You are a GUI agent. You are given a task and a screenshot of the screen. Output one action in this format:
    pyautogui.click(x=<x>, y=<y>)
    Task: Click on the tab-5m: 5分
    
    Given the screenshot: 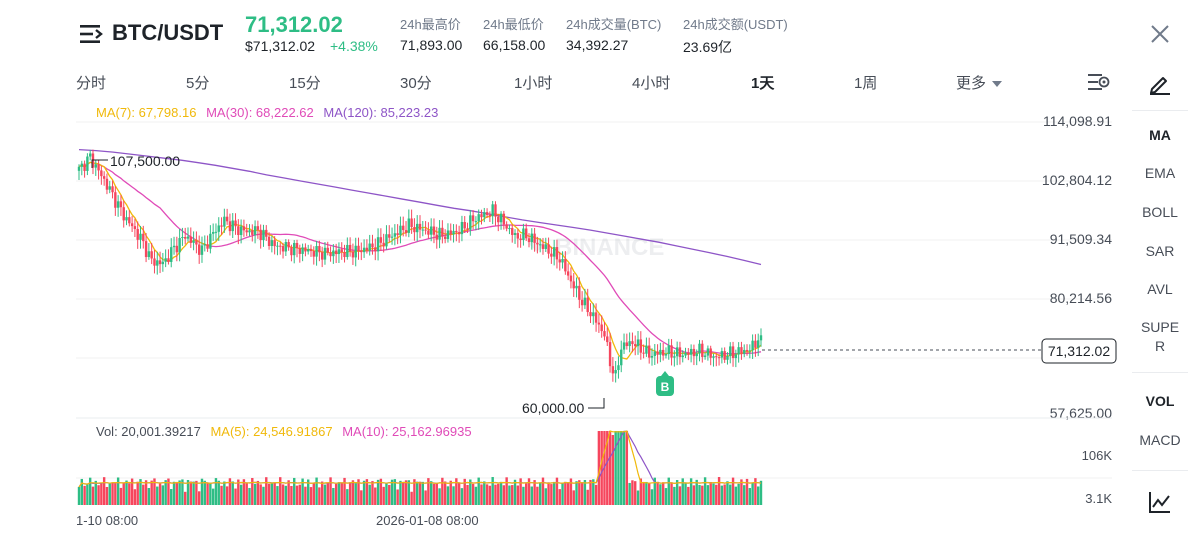 What is the action you would take?
    pyautogui.click(x=198, y=83)
    